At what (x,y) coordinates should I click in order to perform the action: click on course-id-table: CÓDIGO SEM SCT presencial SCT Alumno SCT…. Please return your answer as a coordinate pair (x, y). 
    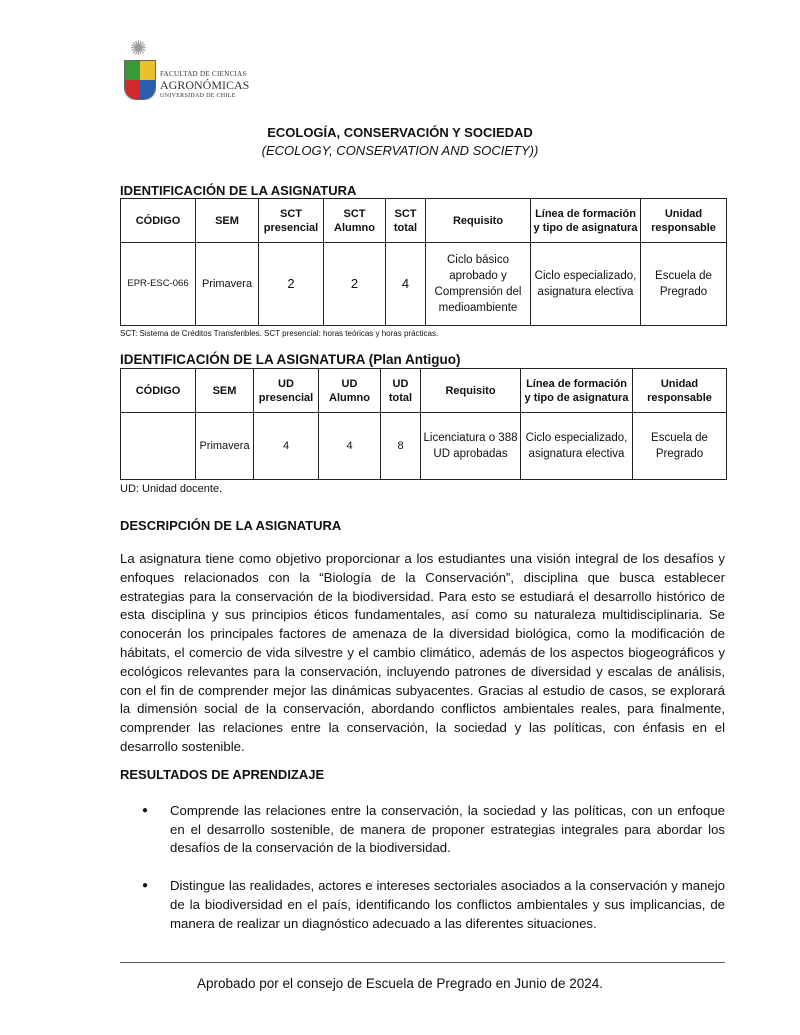
    Looking at the image, I should click on (423, 262).